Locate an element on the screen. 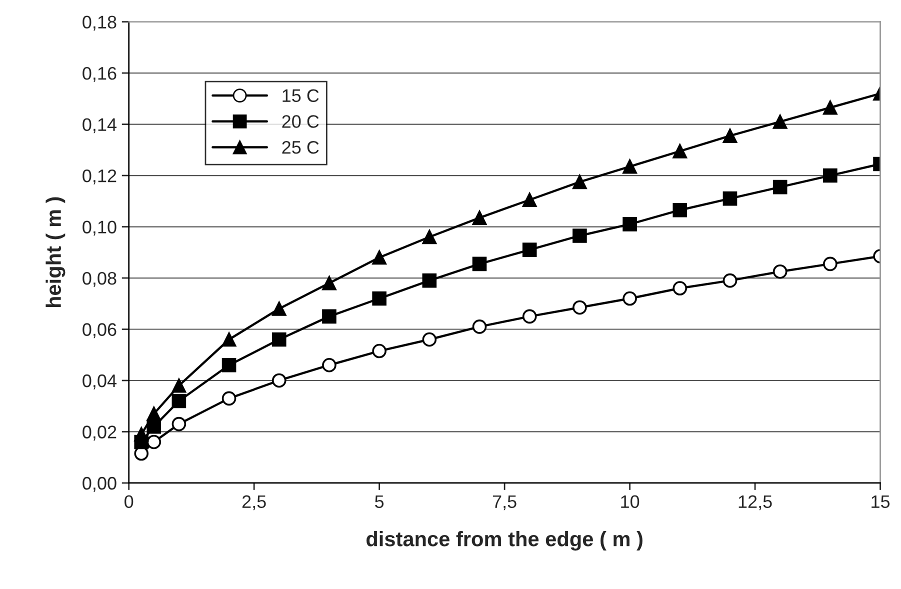 This screenshot has height=589, width=901. y-tick-label: 0,10 is located at coordinates (99, 228).